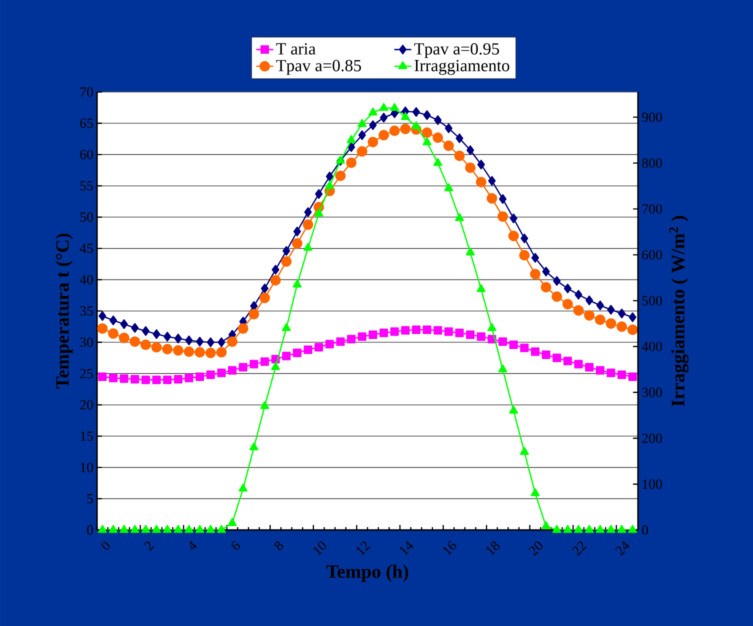  What do you see at coordinates (90, 499) in the screenshot?
I see `y-tick-label: 5` at bounding box center [90, 499].